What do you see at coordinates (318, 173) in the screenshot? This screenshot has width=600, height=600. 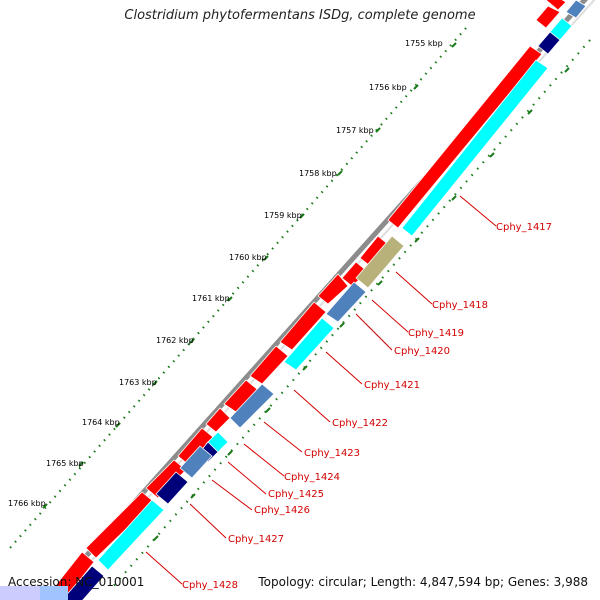 I see `kbp-label-1758: 1758 kbp` at bounding box center [318, 173].